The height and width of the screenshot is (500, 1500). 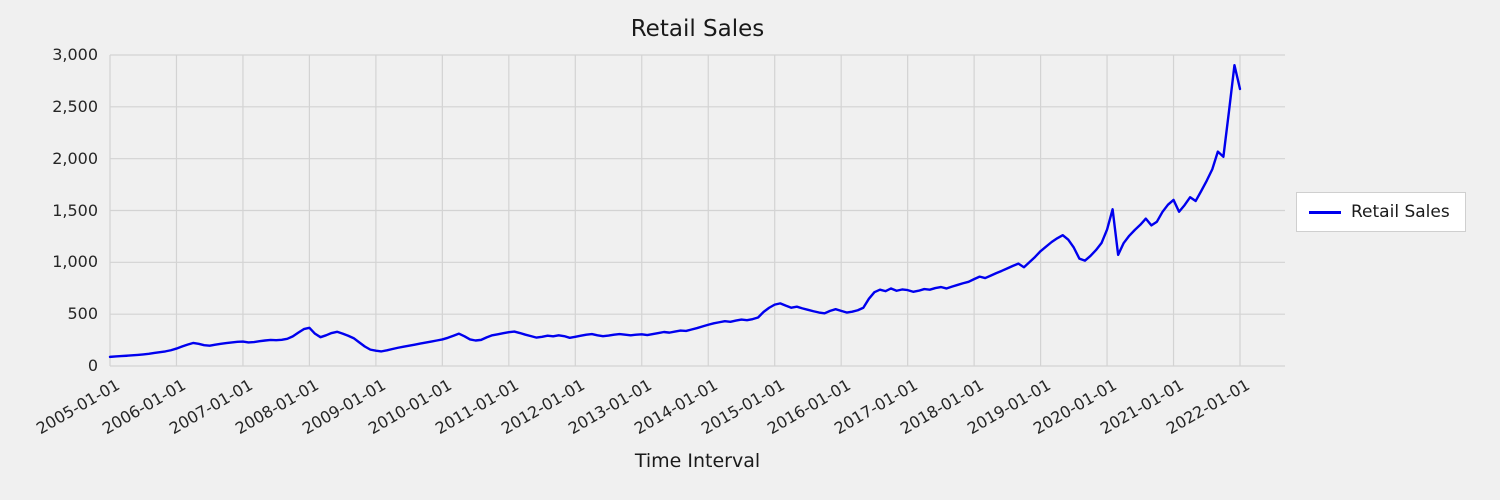 I want to click on x-axis-title: Time Interval, so click(x=697, y=461).